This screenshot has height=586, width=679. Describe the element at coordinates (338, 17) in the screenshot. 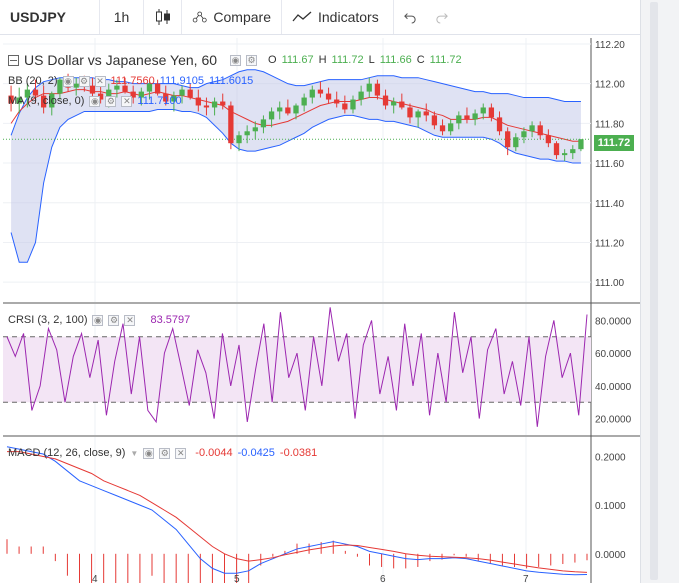

I see `indicators-button: Indicators` at that location.